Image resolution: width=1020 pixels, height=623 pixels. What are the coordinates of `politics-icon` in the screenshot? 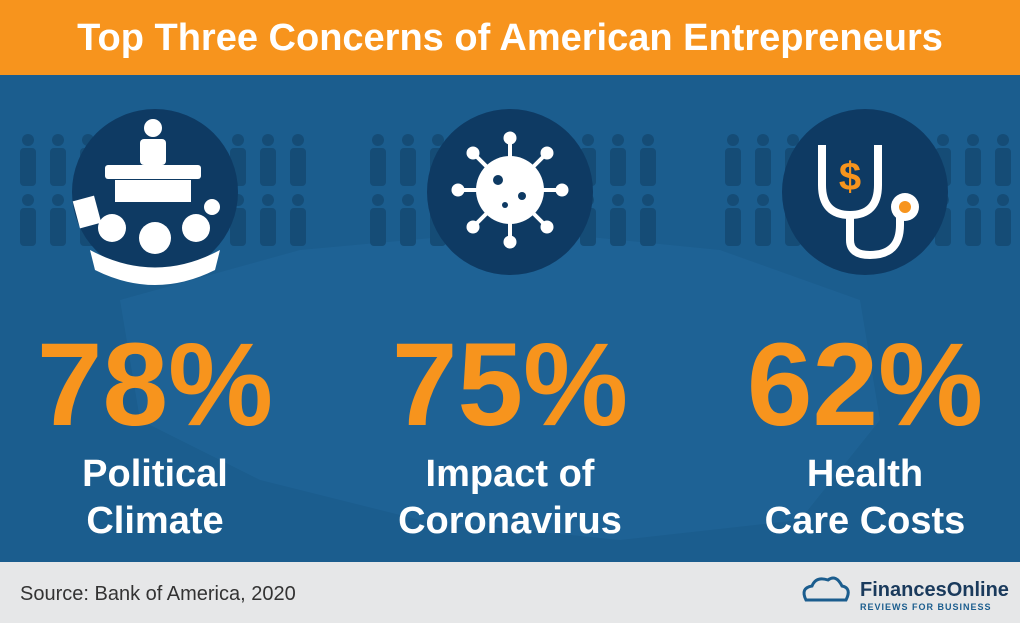 It's located at (146, 202).